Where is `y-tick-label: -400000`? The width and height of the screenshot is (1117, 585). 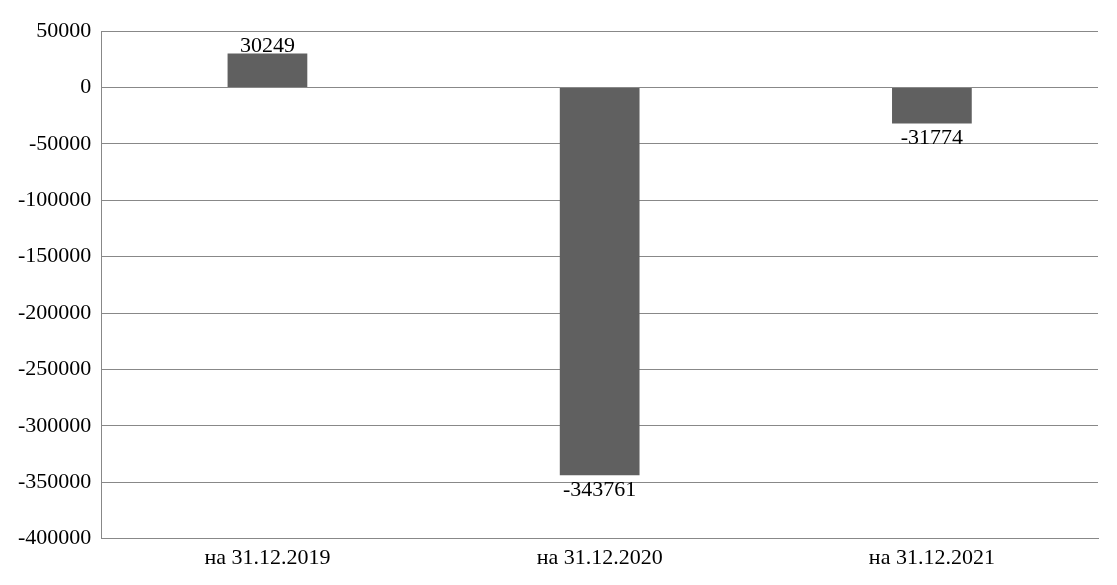
y-tick-label: -400000 is located at coordinates (55, 537).